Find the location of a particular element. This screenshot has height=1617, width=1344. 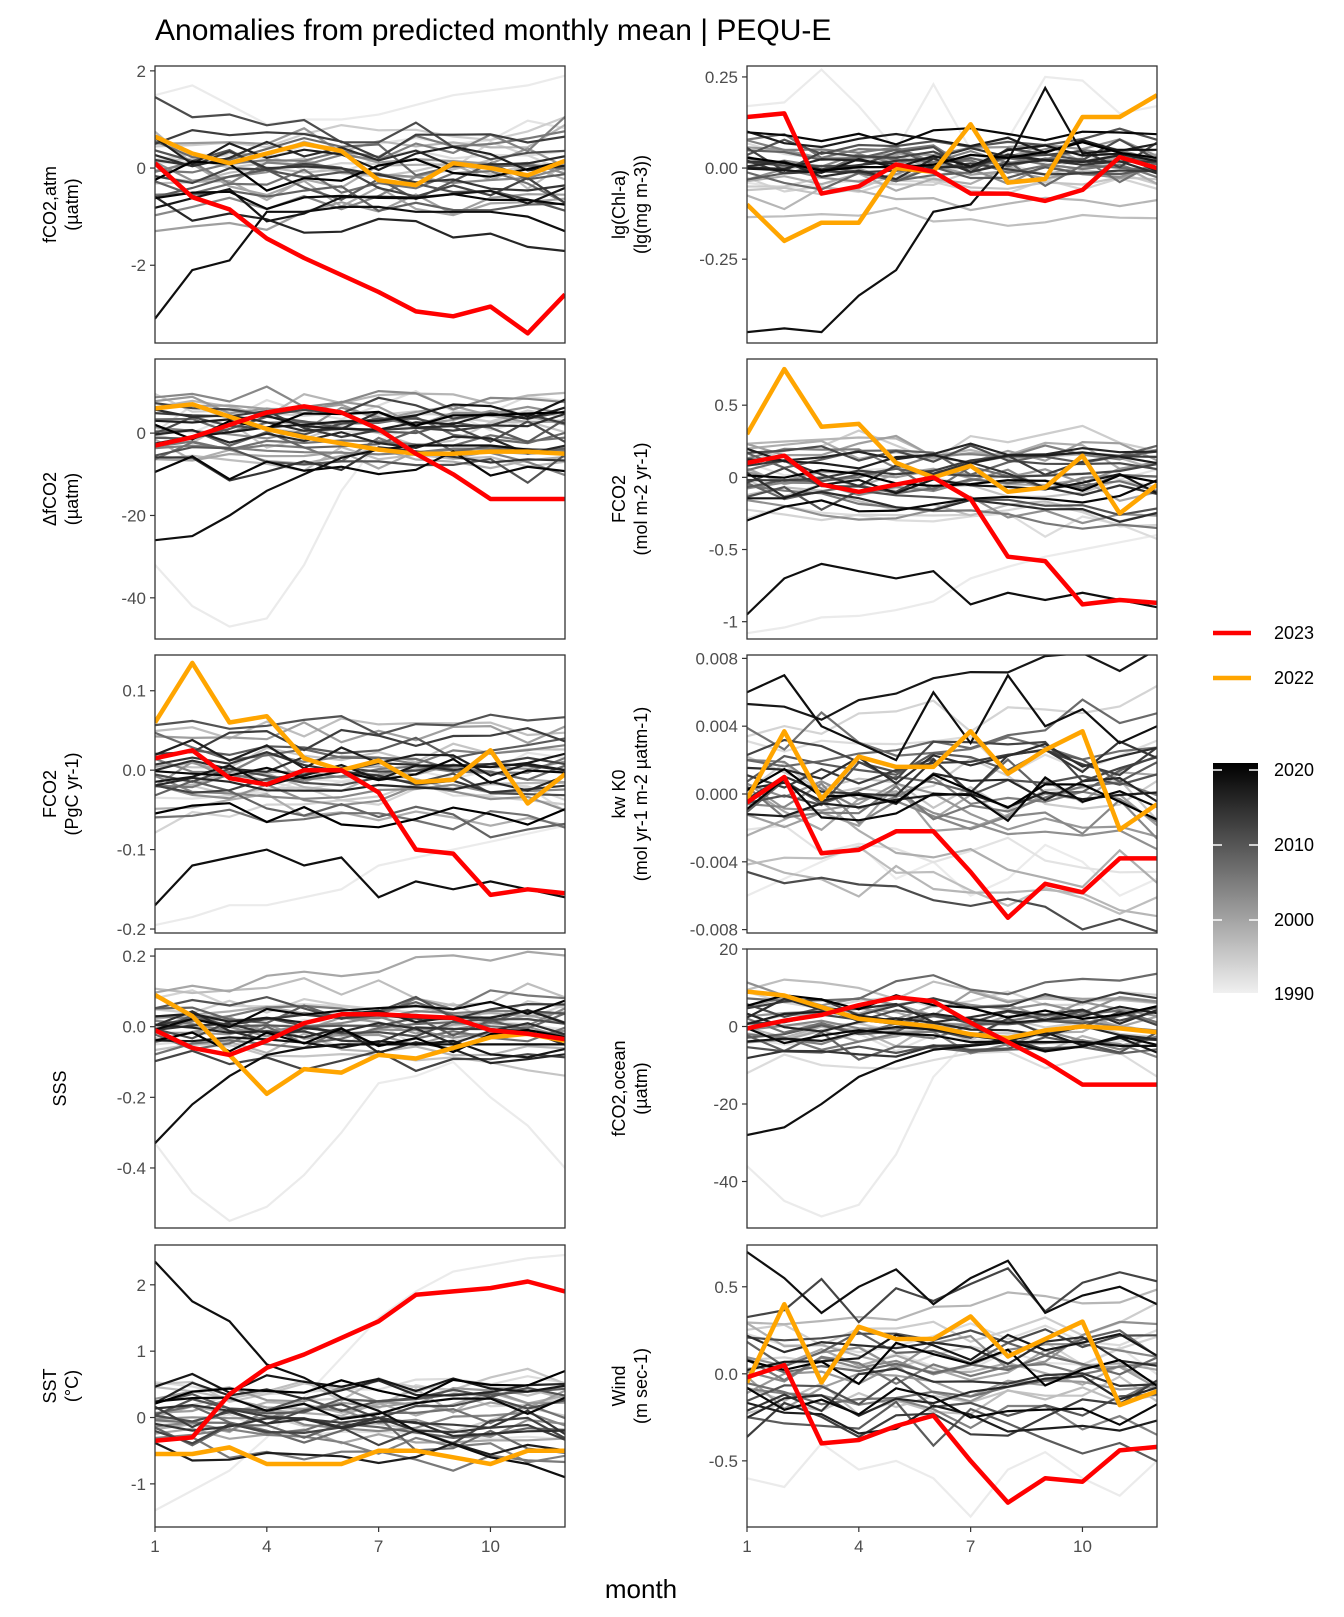

y-axis-title: Wind (m sec-1) is located at coordinates (630, 1386).